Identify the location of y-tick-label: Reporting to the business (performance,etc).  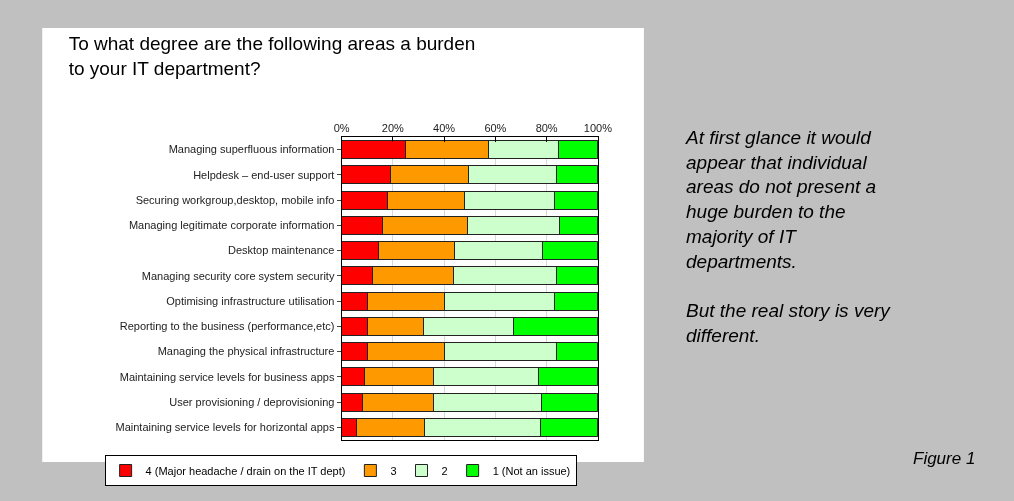
(227, 326).